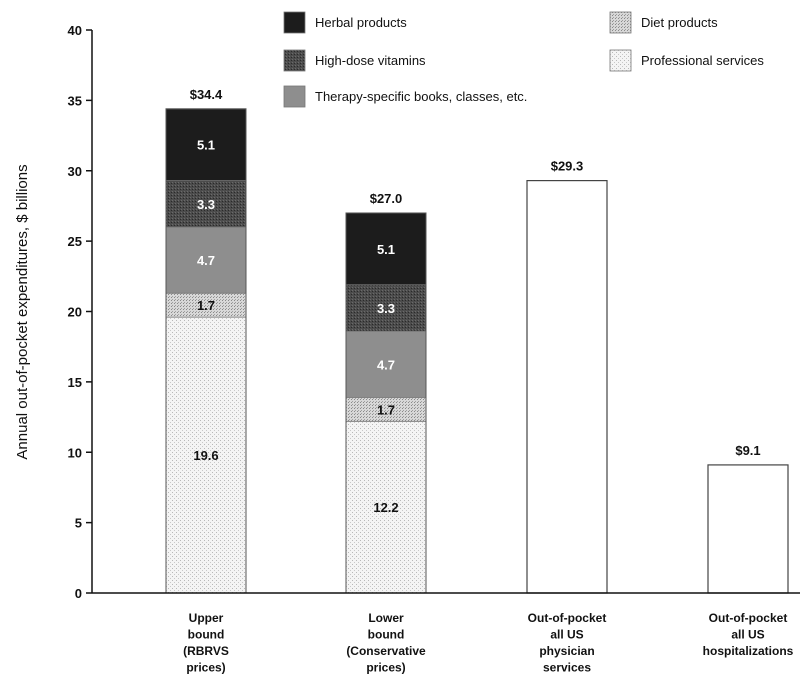  Describe the element at coordinates (78, 593) in the screenshot. I see `y-tick-label: 0` at that location.